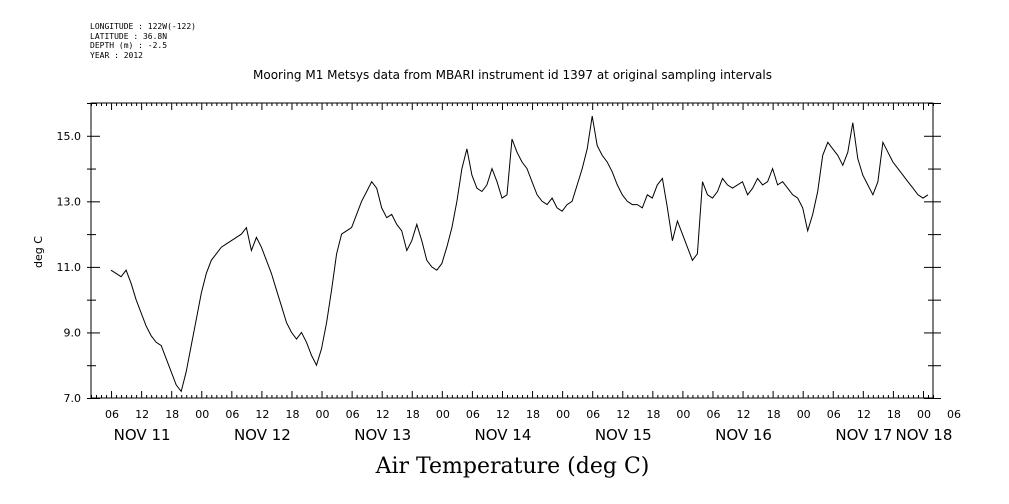  I want to click on x-day-label: NOV 15, so click(623, 435).